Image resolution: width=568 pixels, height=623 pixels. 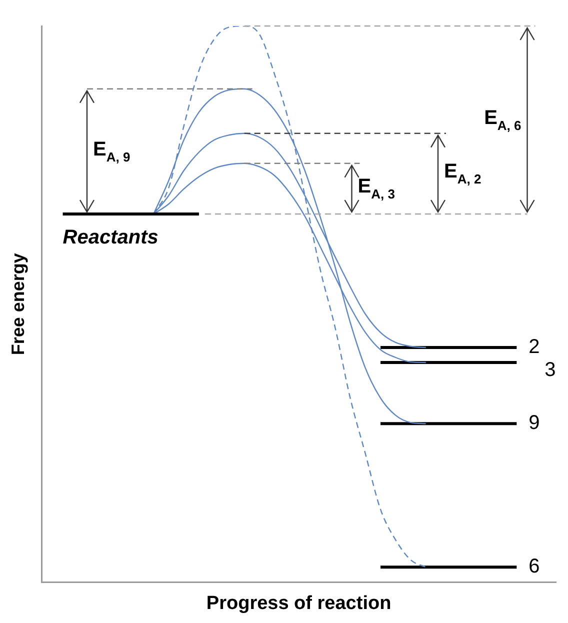 I want to click on x-axis-title: Progress of reaction, so click(x=299, y=603).